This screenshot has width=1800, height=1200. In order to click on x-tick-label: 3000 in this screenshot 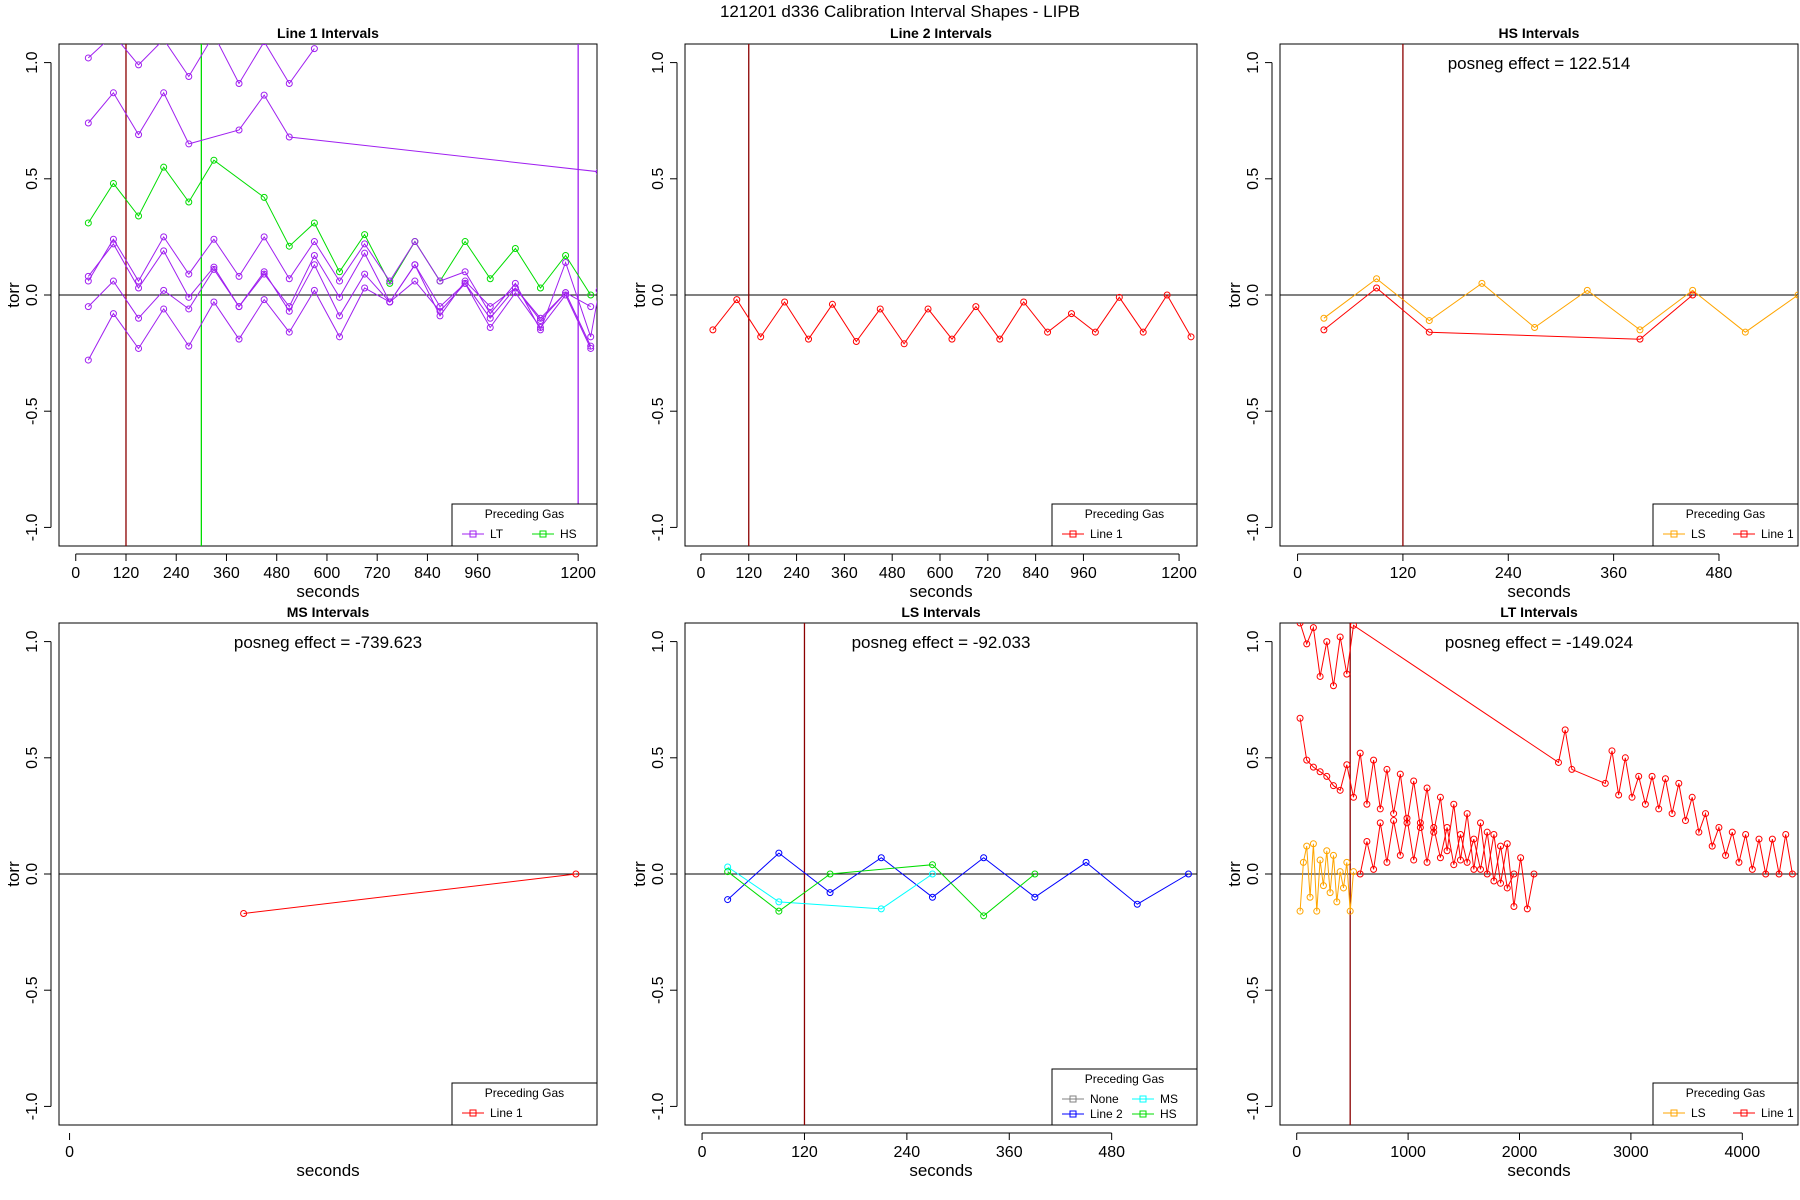, I will do `click(1631, 1152)`.